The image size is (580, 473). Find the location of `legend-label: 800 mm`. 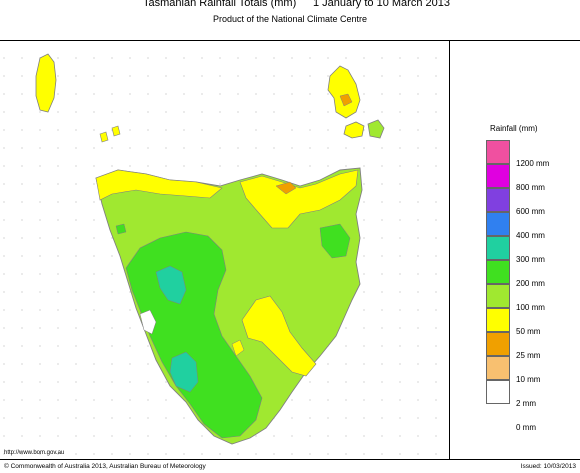

legend-label: 800 mm is located at coordinates (530, 187).